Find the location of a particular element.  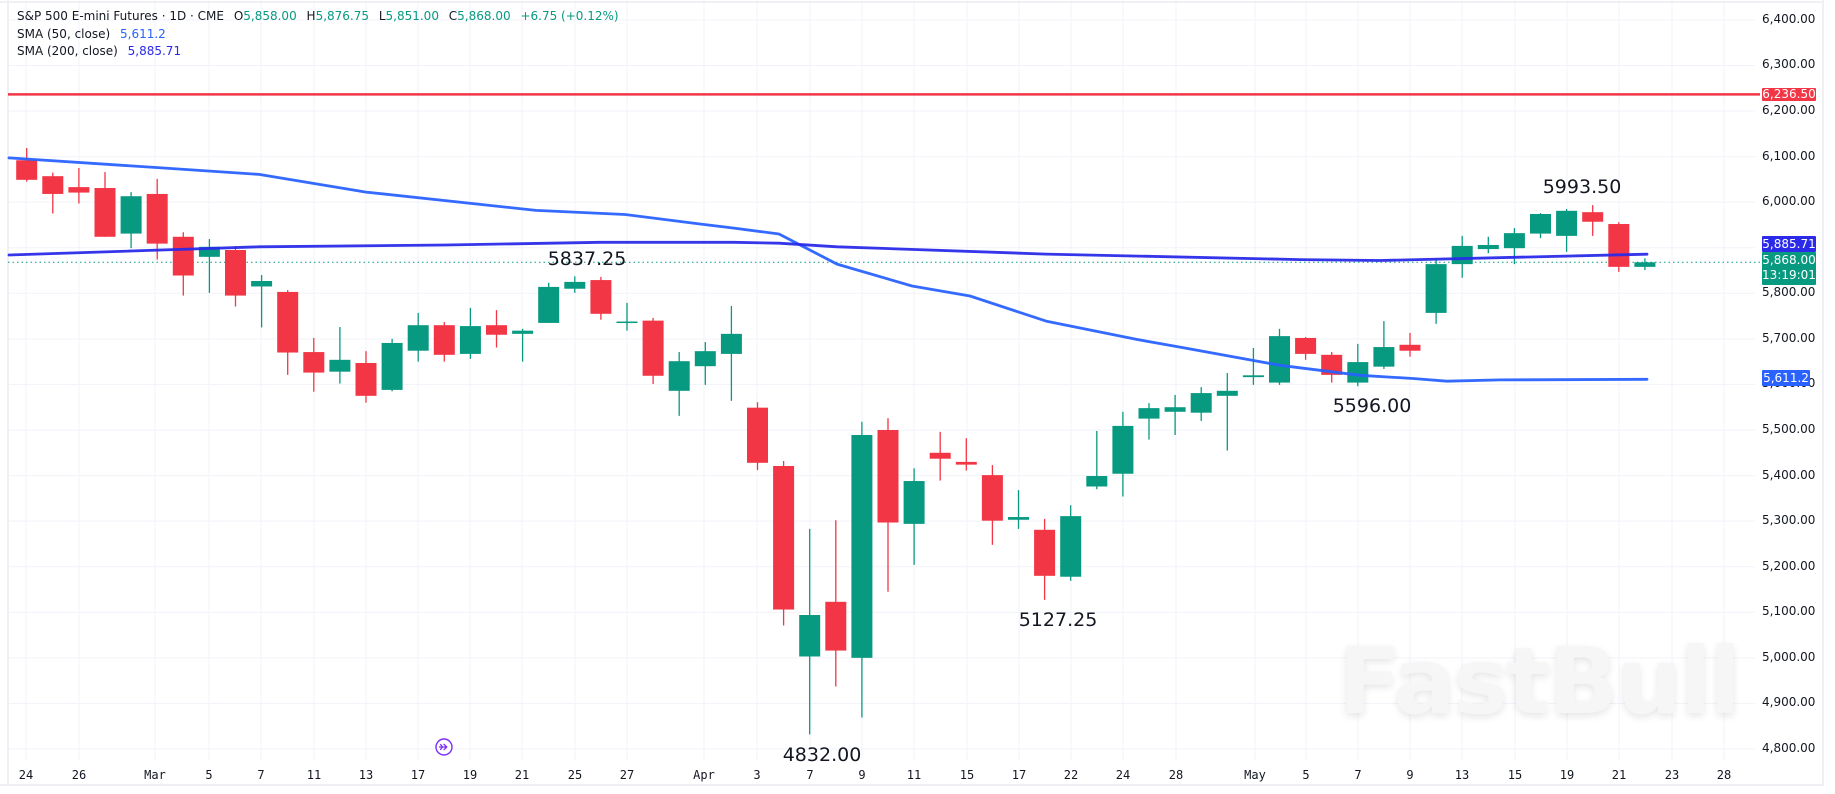

open-label: O is located at coordinates (238, 16).